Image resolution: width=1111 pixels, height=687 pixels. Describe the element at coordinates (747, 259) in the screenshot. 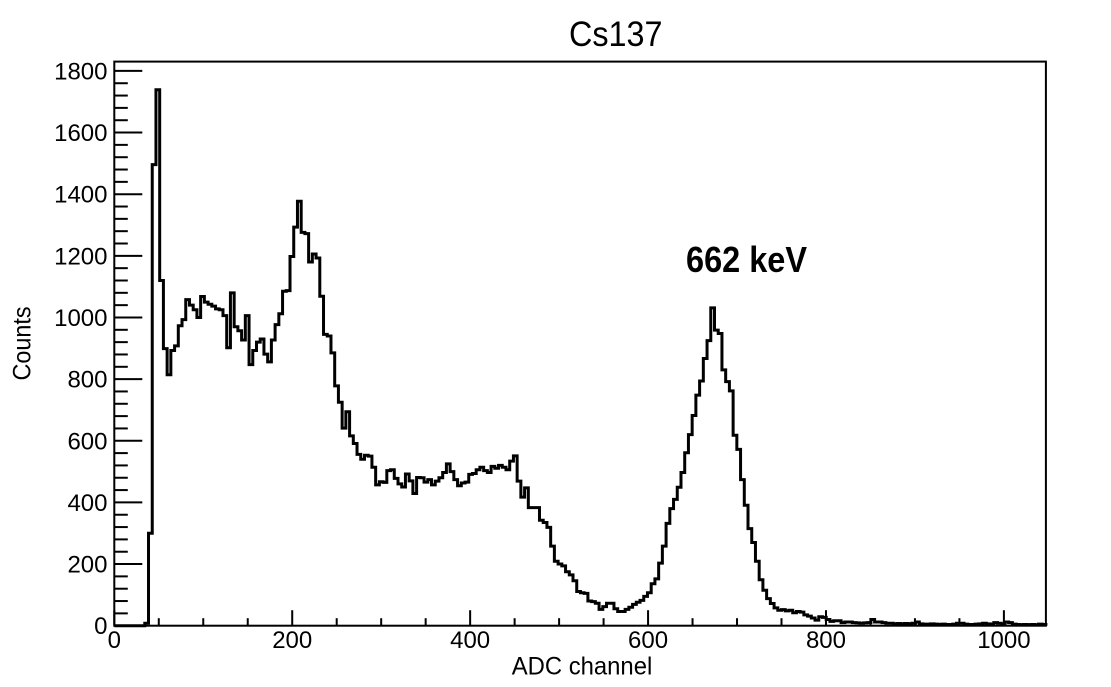

I see `svg-text: 662 keV` at that location.